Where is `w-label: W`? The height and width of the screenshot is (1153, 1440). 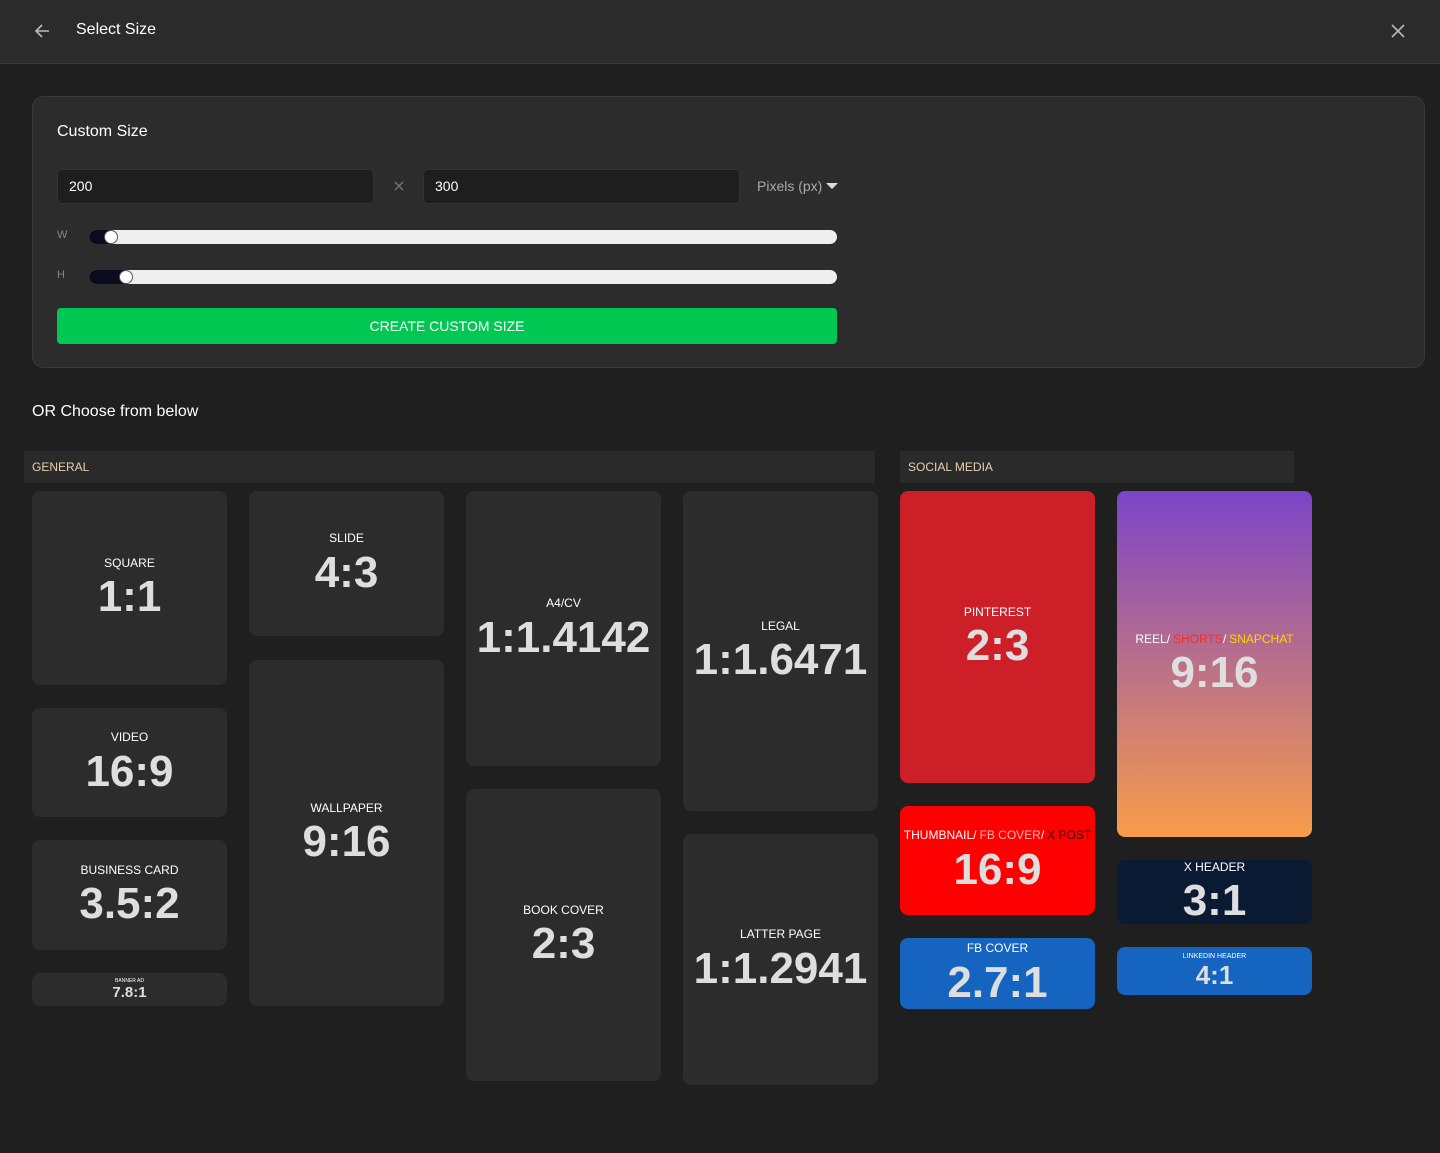 w-label: W is located at coordinates (62, 235).